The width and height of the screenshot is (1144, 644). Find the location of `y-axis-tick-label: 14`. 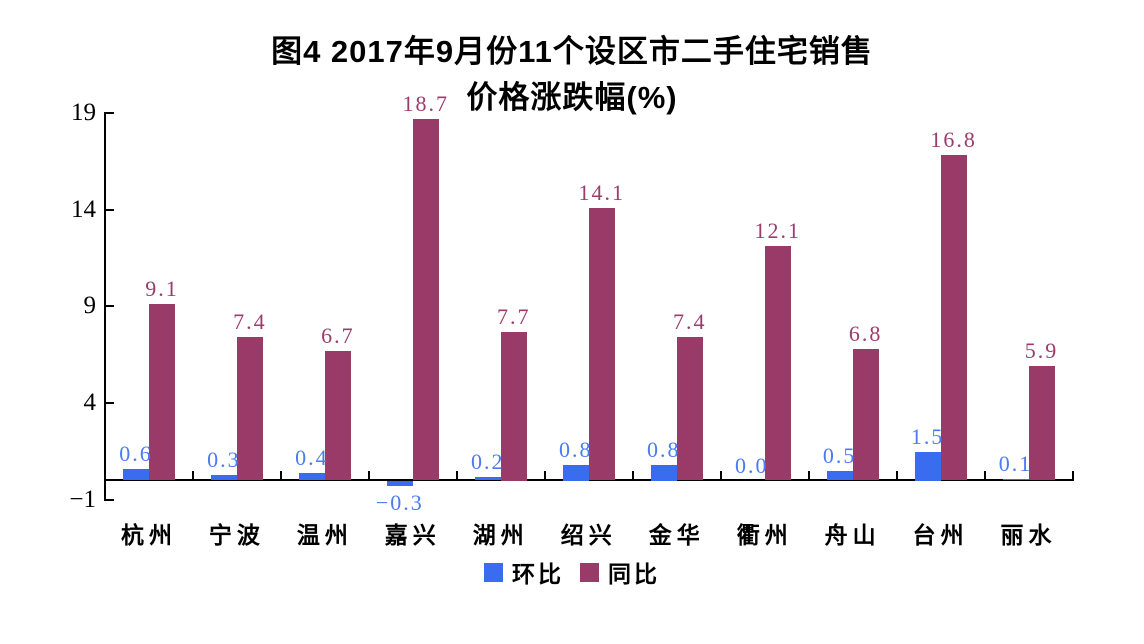

y-axis-tick-label: 14 is located at coordinates (83, 209).